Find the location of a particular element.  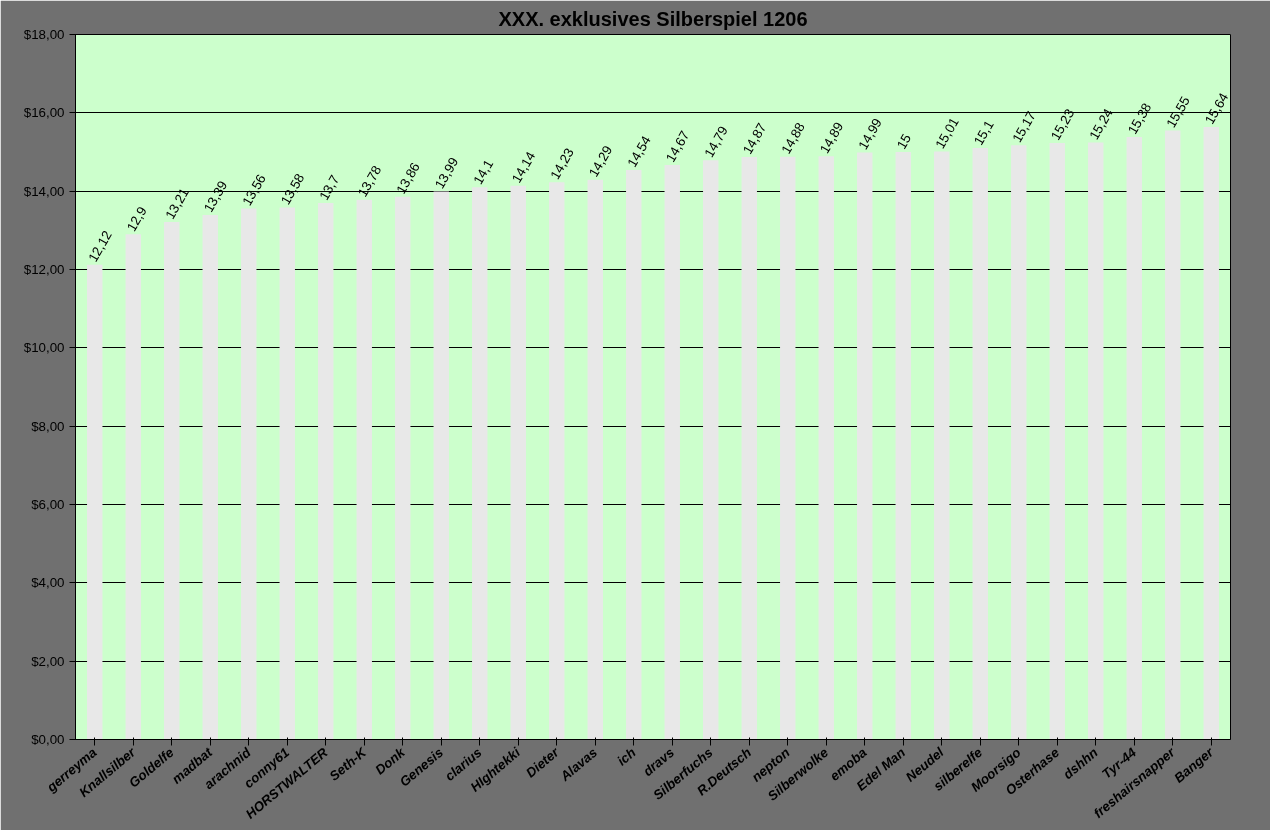

x-tick-label: ich is located at coordinates (626, 756).